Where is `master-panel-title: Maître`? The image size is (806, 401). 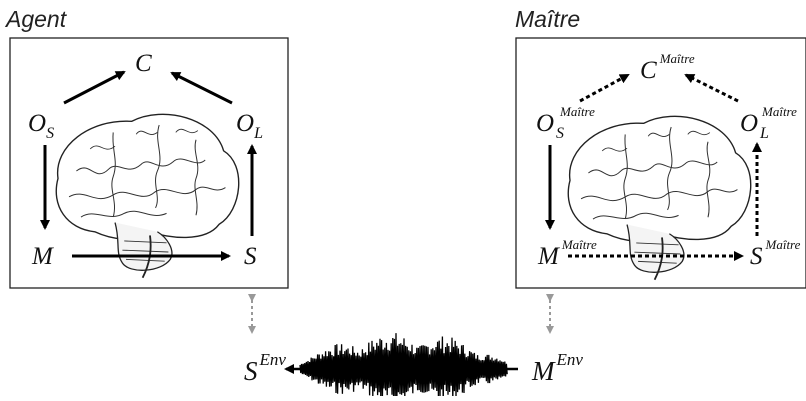 master-panel-title: Maître is located at coordinates (548, 19).